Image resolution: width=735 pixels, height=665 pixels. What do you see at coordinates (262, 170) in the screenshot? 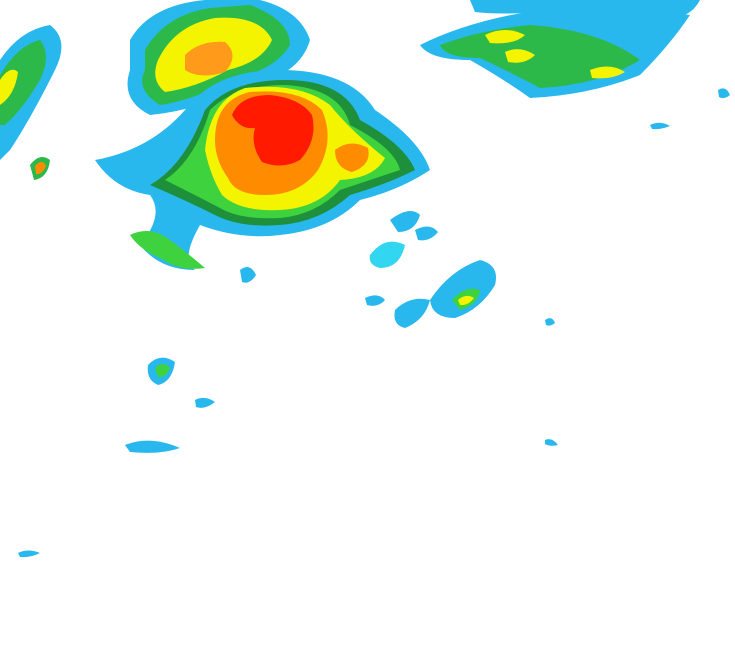
I see `storm-core` at bounding box center [262, 170].